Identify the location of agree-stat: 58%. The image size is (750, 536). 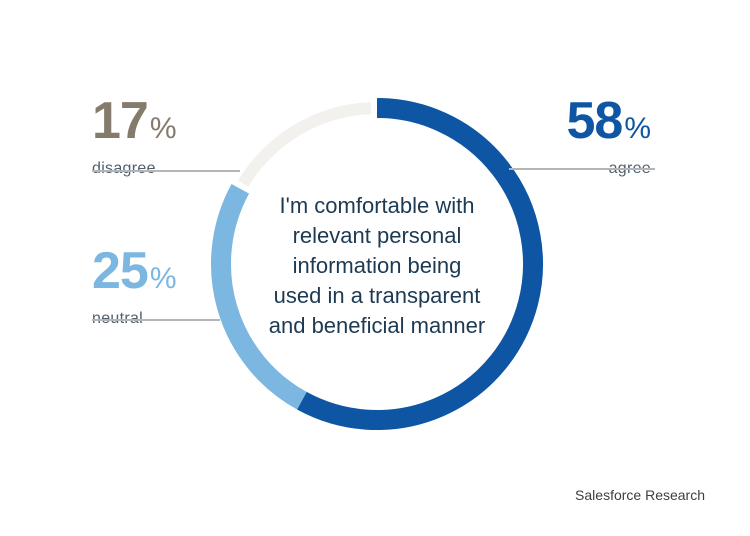
(608, 124).